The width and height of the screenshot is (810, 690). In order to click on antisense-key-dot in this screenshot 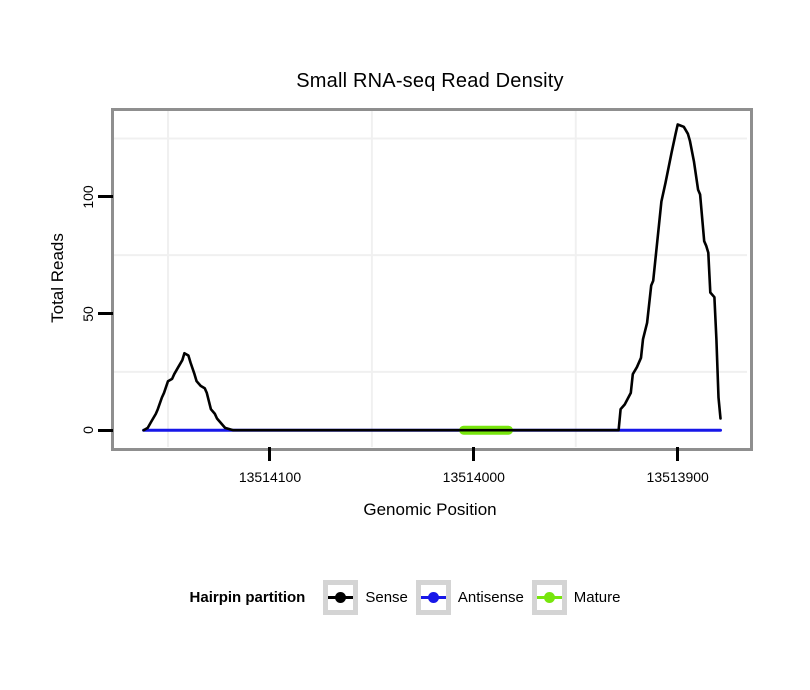, I will do `click(433, 597)`.